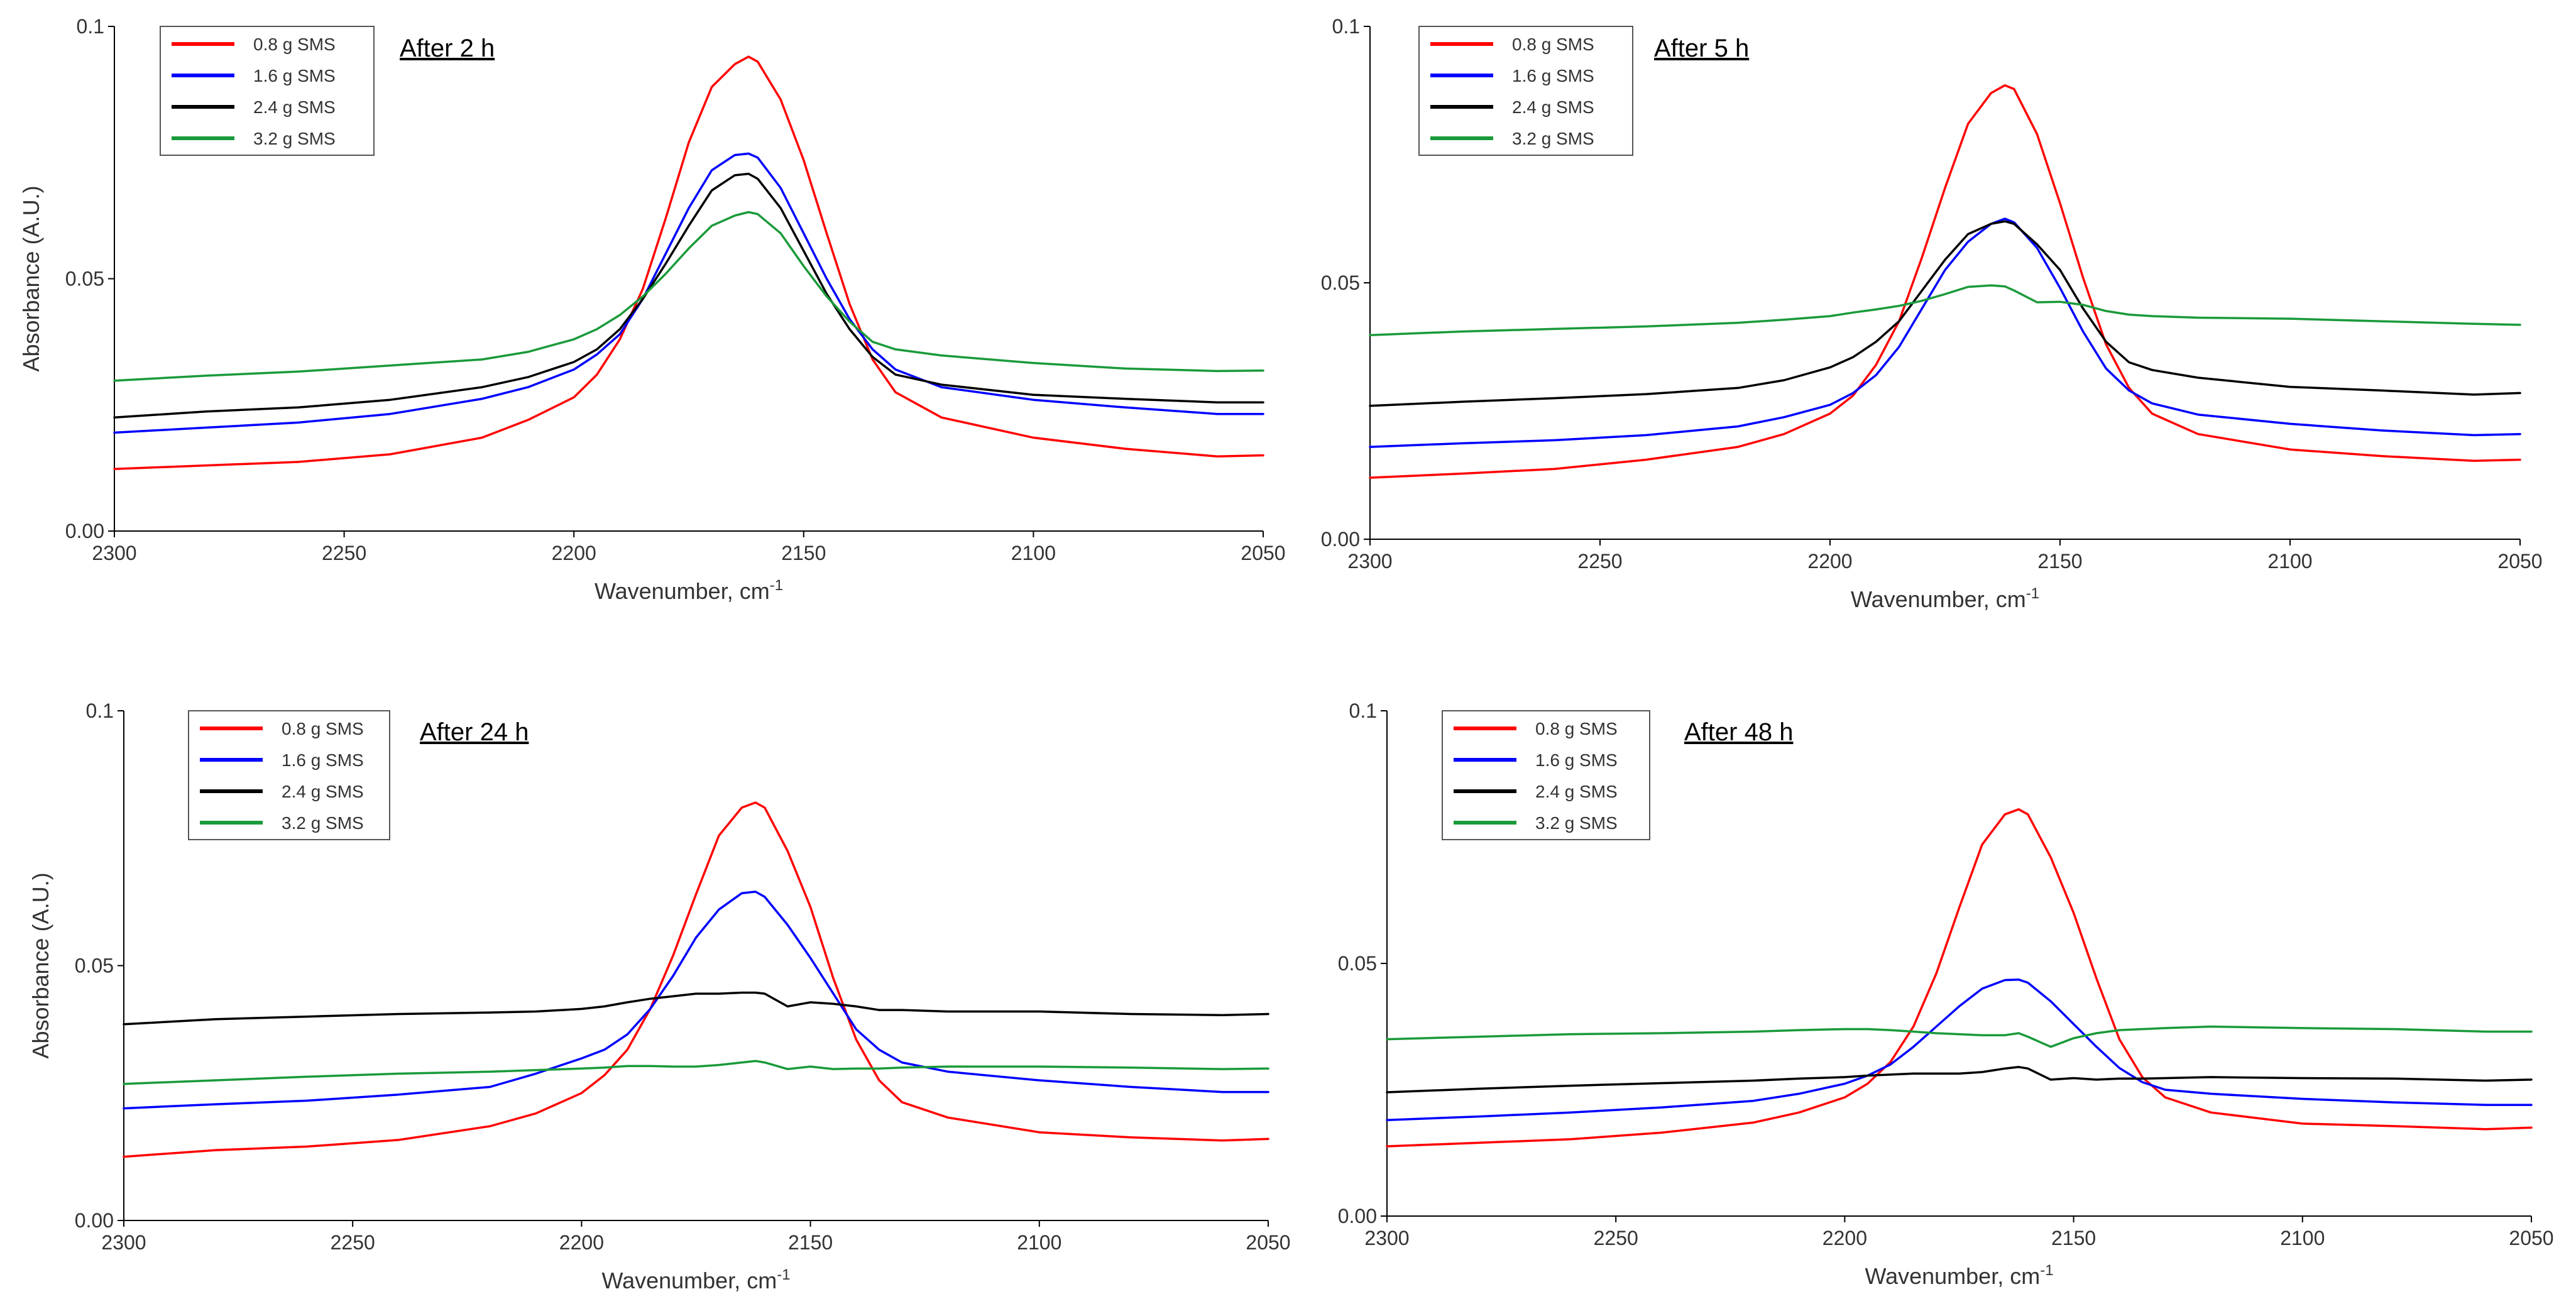 The image size is (2576, 1294). Describe the element at coordinates (1701, 48) in the screenshot. I see `panel-title: After 5 h` at that location.